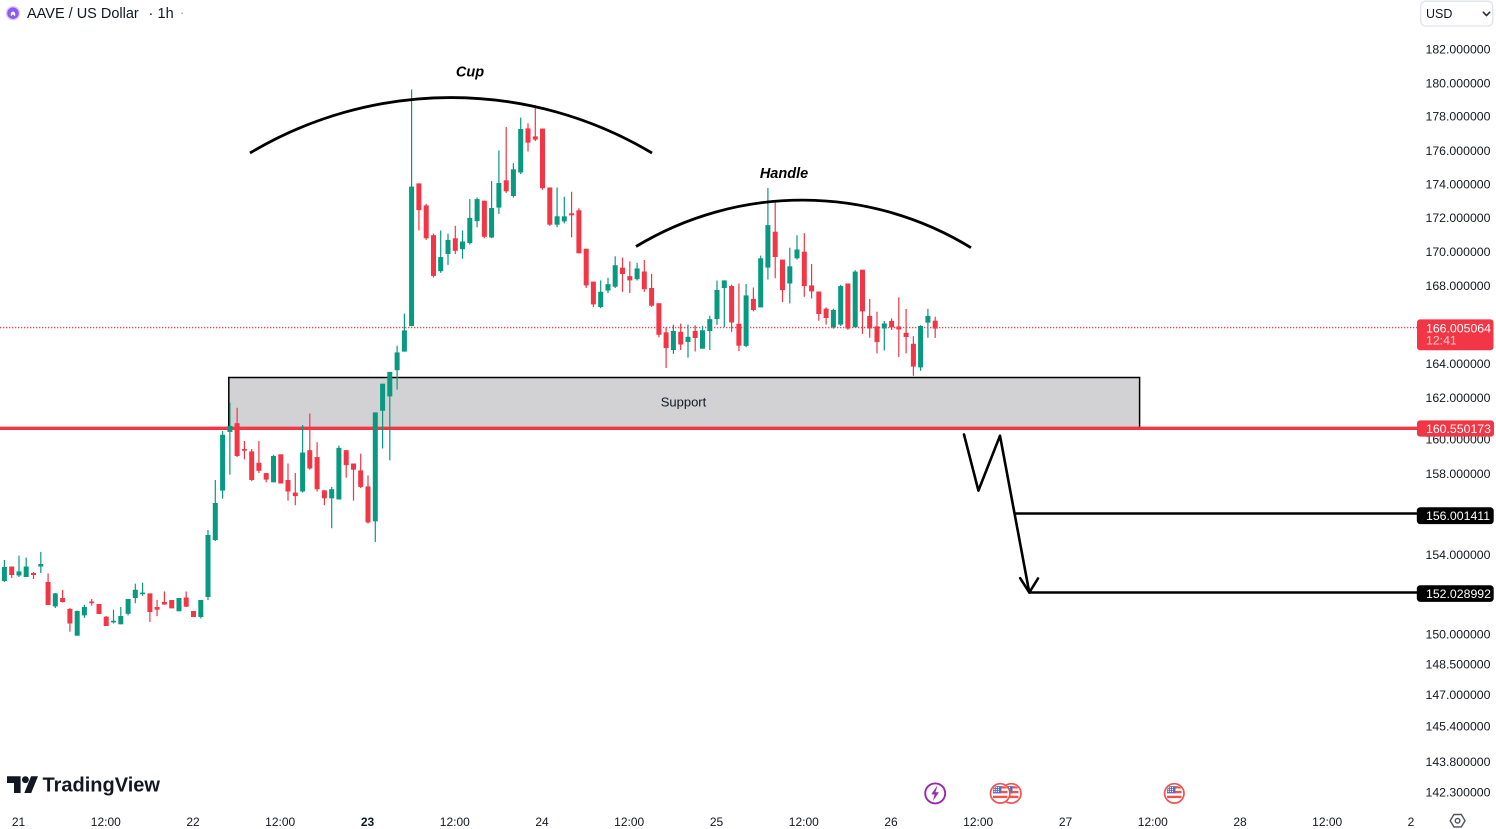  Describe the element at coordinates (1458, 364) in the screenshot. I see `svg-text: 164.000000` at that location.